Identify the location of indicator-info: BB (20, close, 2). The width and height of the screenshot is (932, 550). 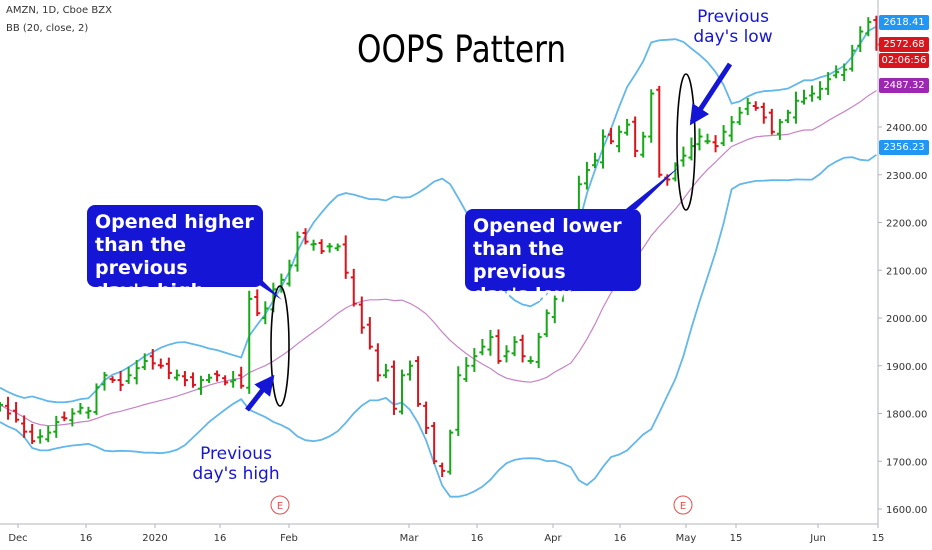
(47, 28).